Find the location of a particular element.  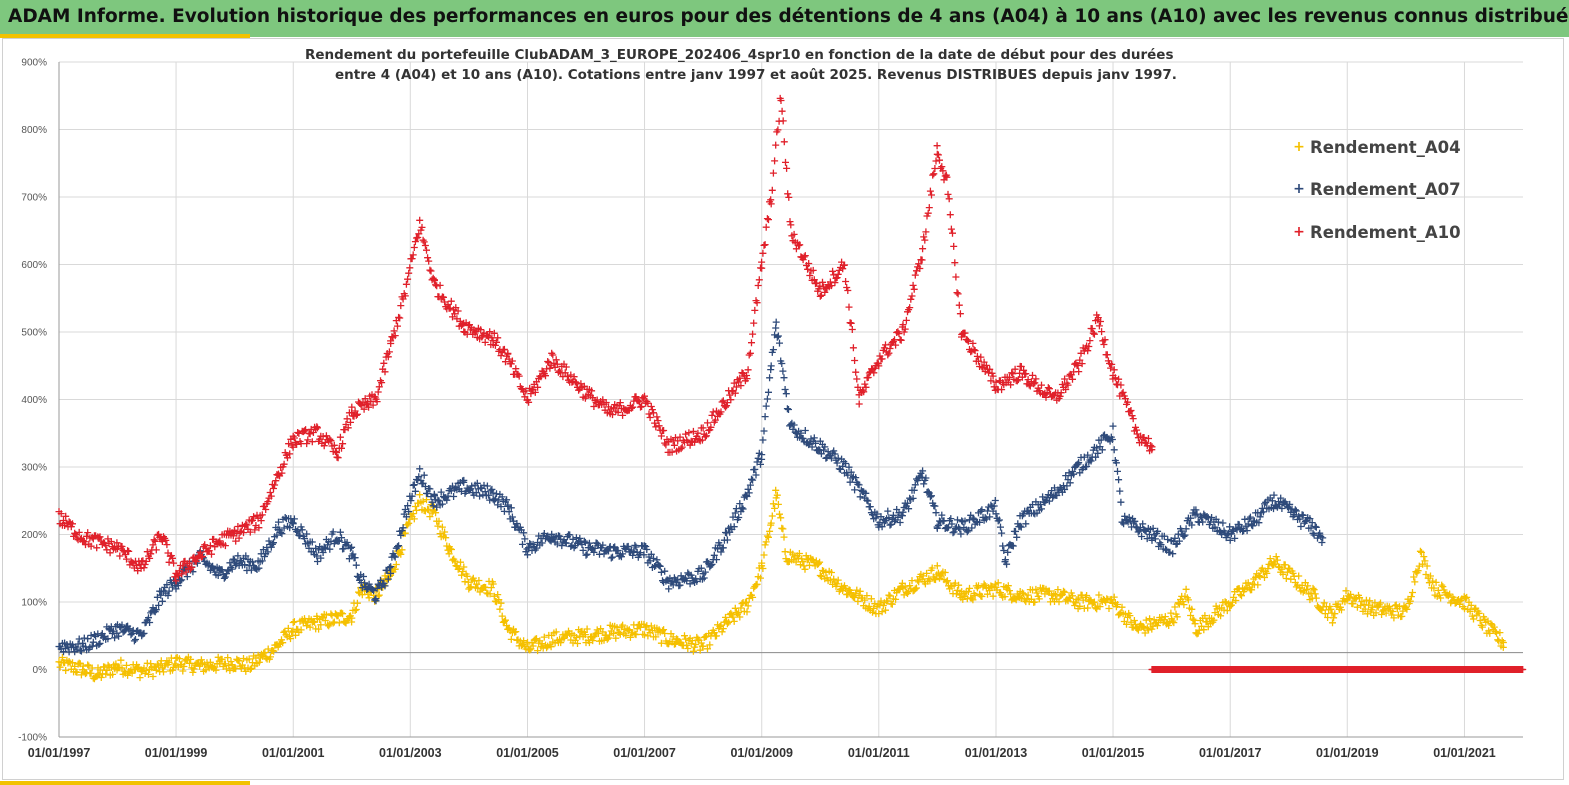

legend-marker-a07: + is located at coordinates (1299, 189).